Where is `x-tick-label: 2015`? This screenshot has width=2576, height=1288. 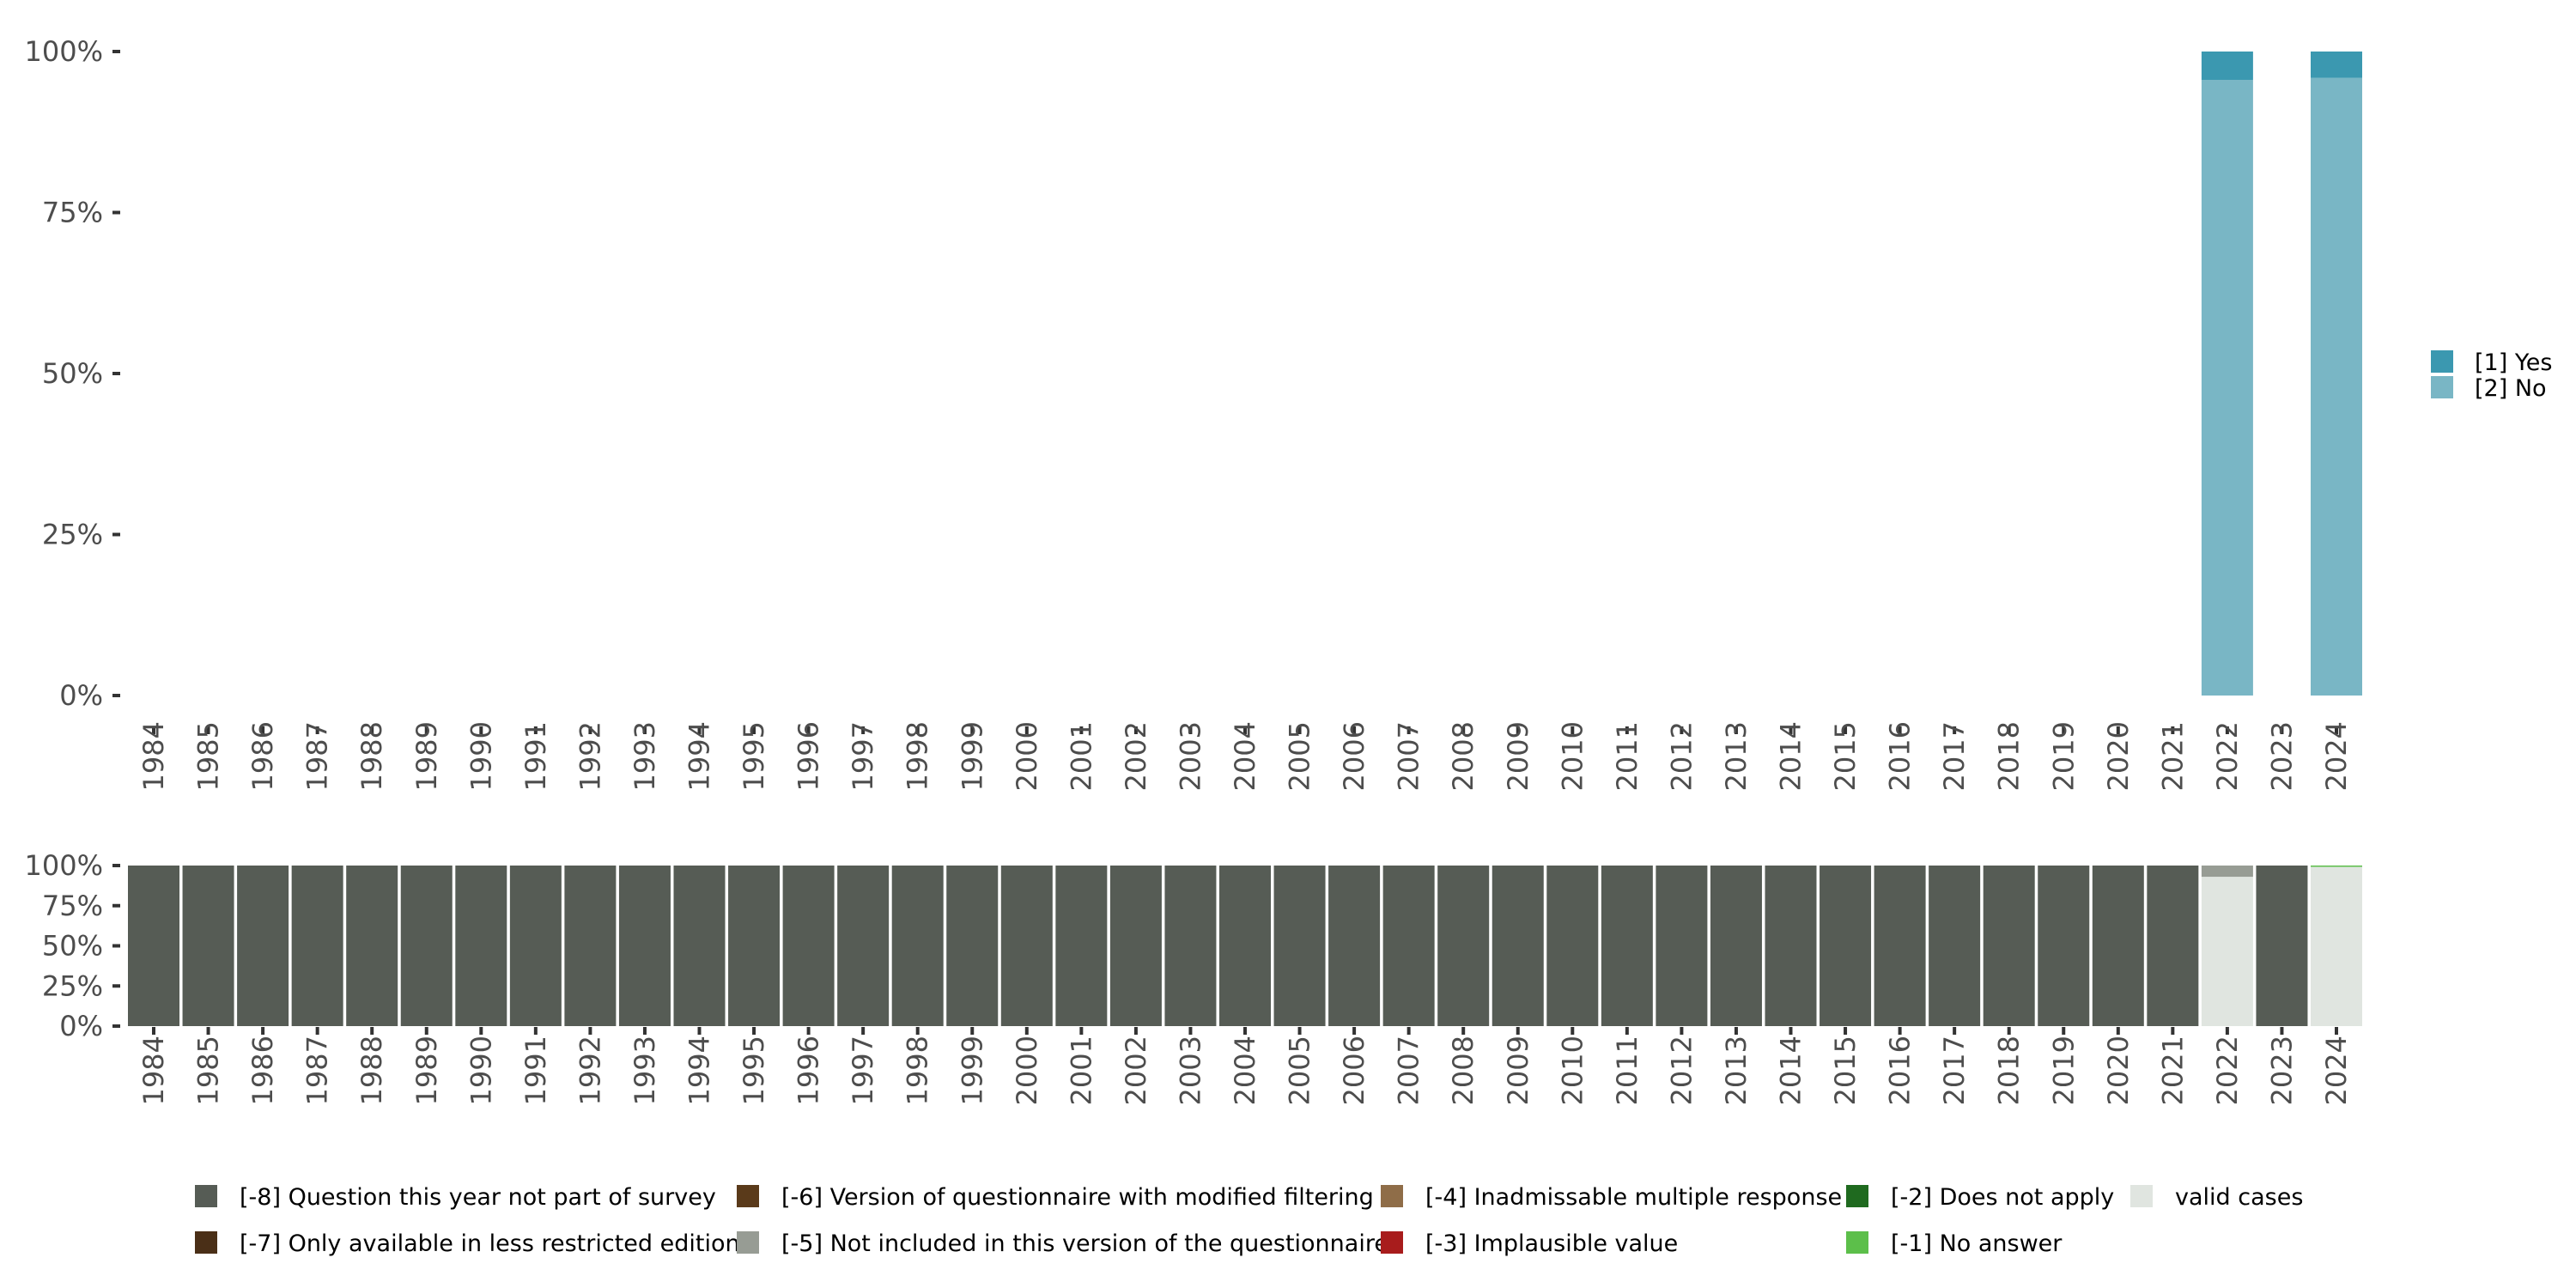 x-tick-label: 2015 is located at coordinates (1845, 756).